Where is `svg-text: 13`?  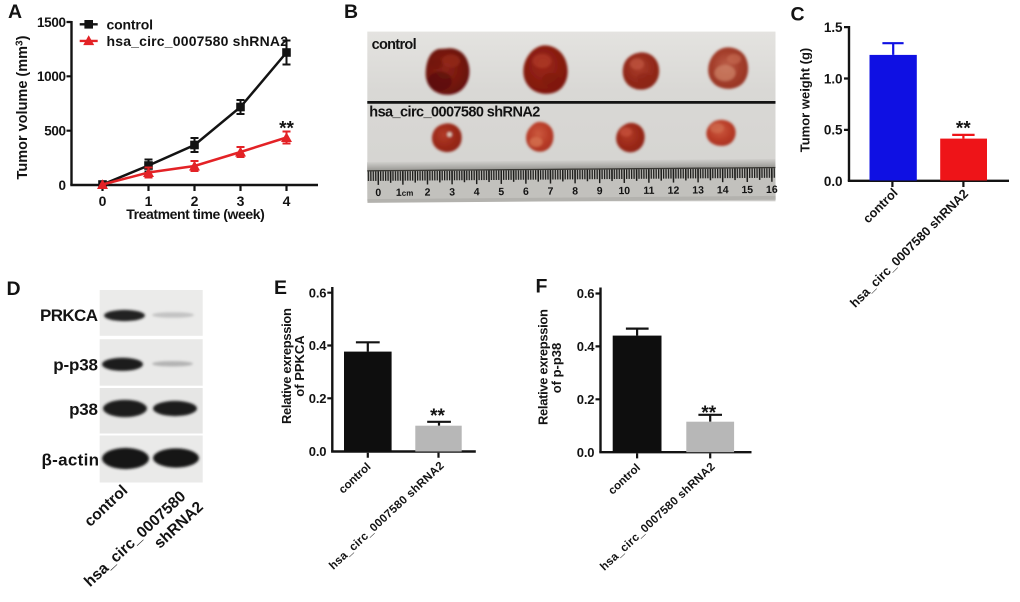 svg-text: 13 is located at coordinates (698, 190).